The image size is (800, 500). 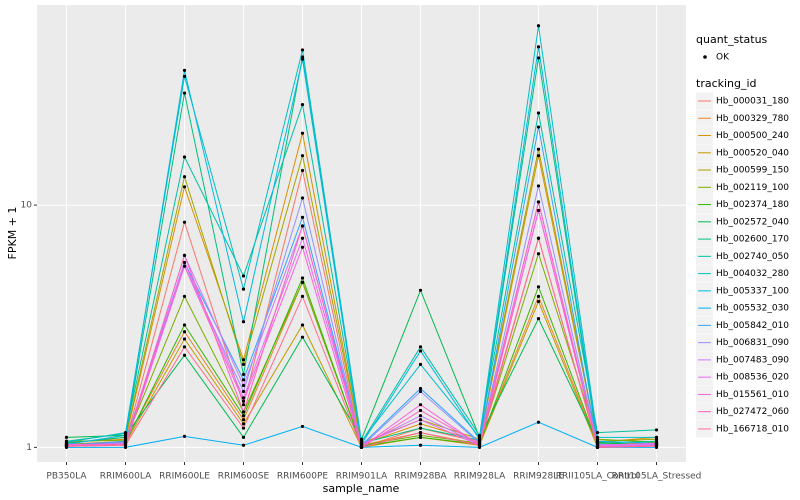 What do you see at coordinates (303, 477) in the screenshot?
I see `x-tick-label: RRIM600PE` at bounding box center [303, 477].